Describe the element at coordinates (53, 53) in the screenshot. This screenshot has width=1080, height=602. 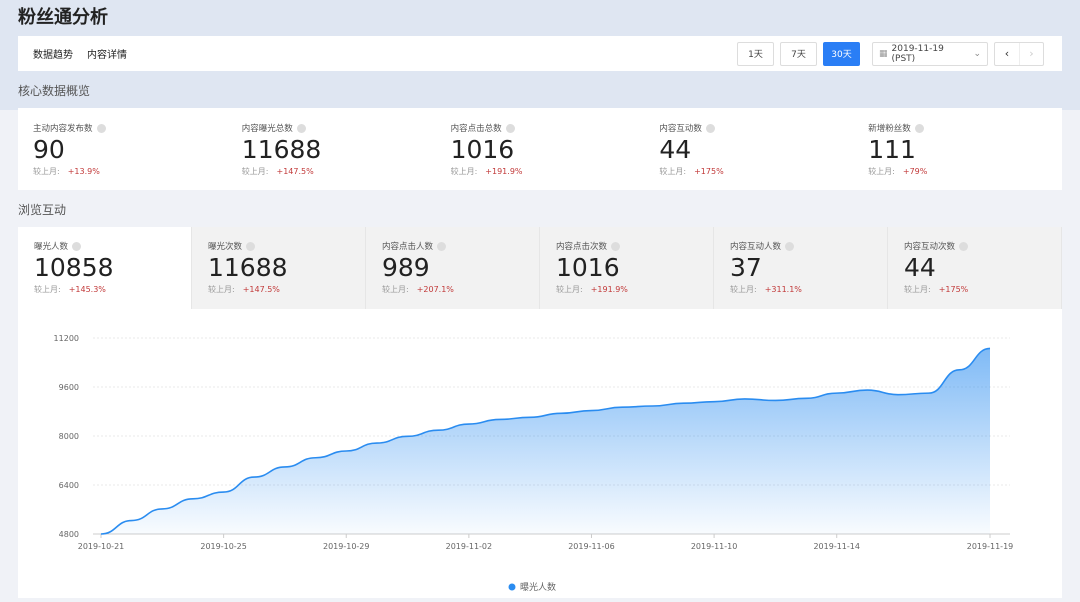
I see `tab-data-trend: 数据趋势` at that location.